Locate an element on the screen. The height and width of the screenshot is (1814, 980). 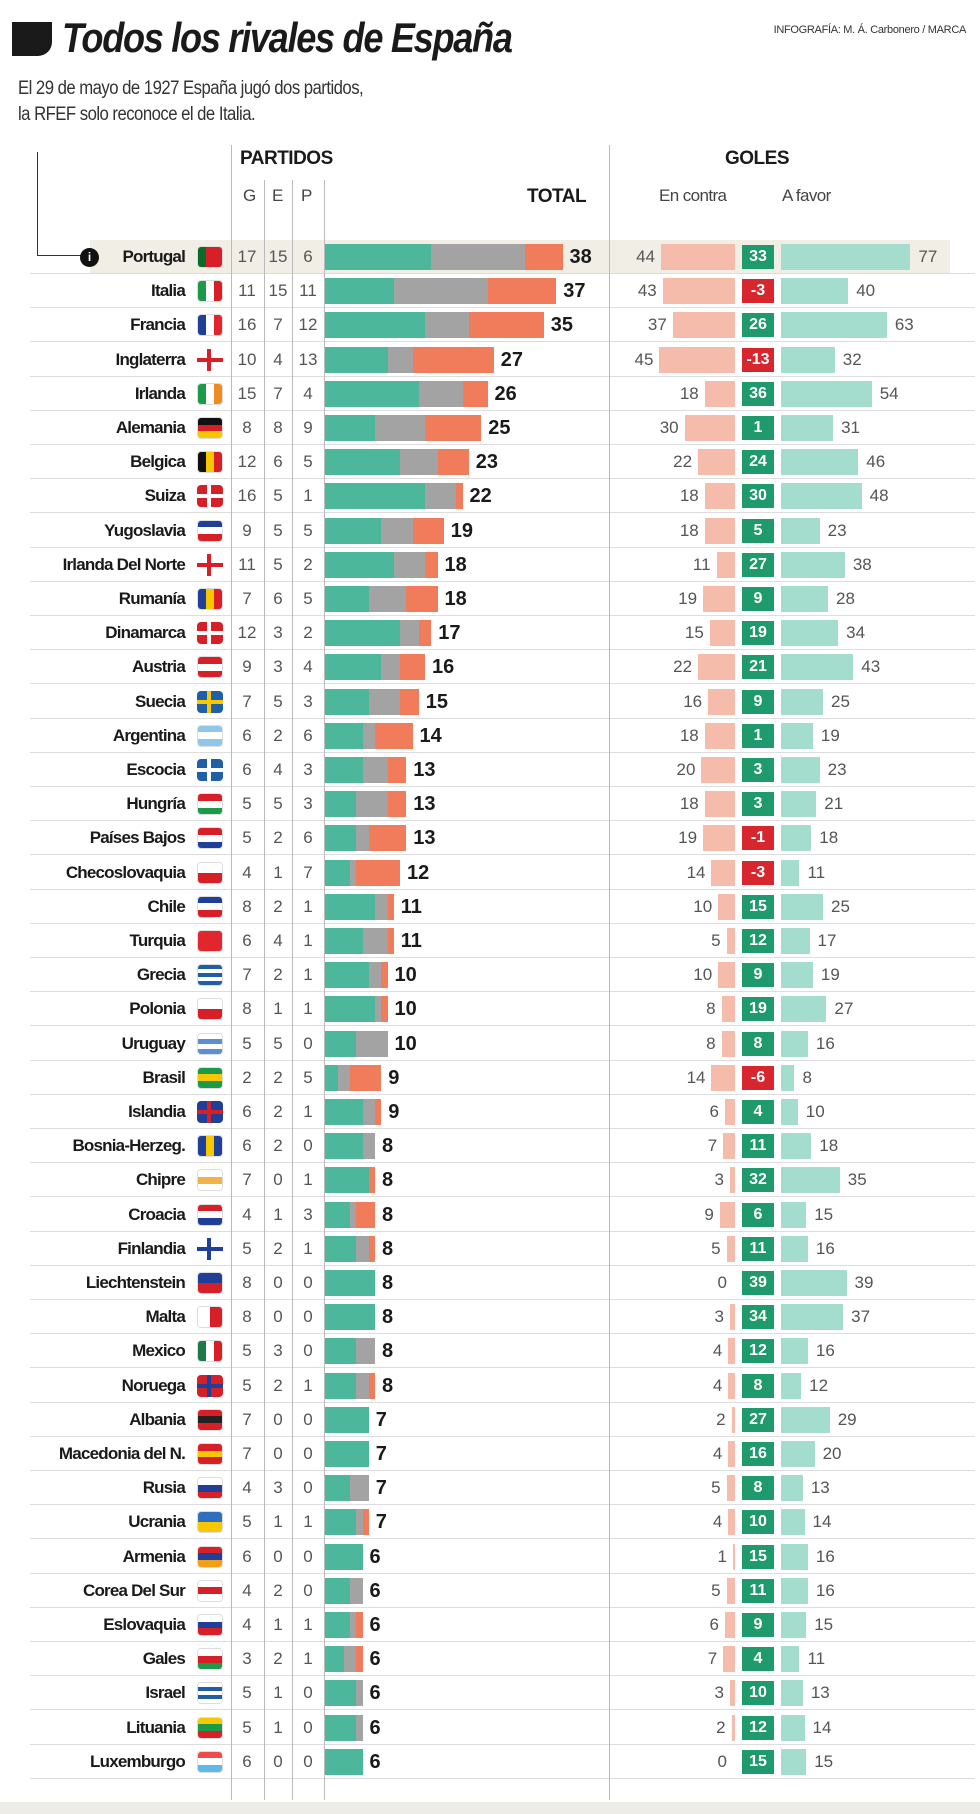
team-name: Corea Del Sur is located at coordinates (134, 1590).